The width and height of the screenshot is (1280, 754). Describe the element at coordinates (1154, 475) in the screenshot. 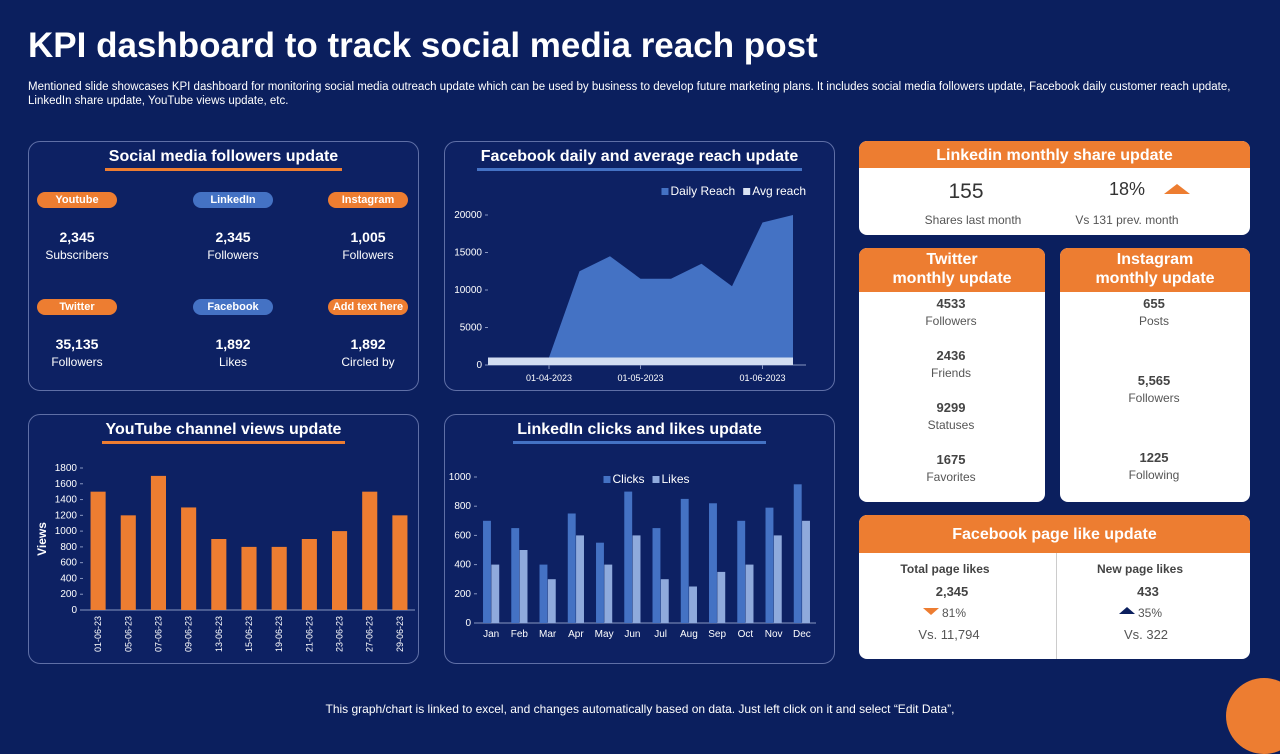

I see `label: Following` at that location.